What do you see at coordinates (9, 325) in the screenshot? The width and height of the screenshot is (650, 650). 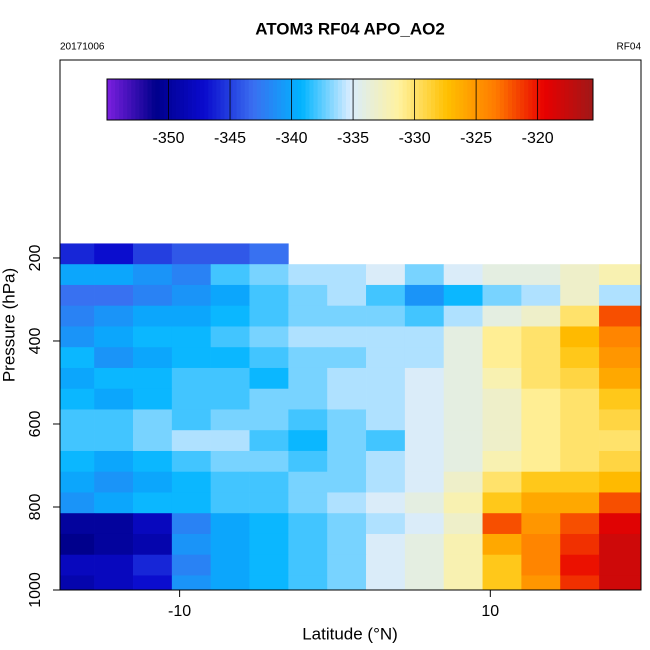 I see `y-axis-label: Pressure (hPa)` at bounding box center [9, 325].